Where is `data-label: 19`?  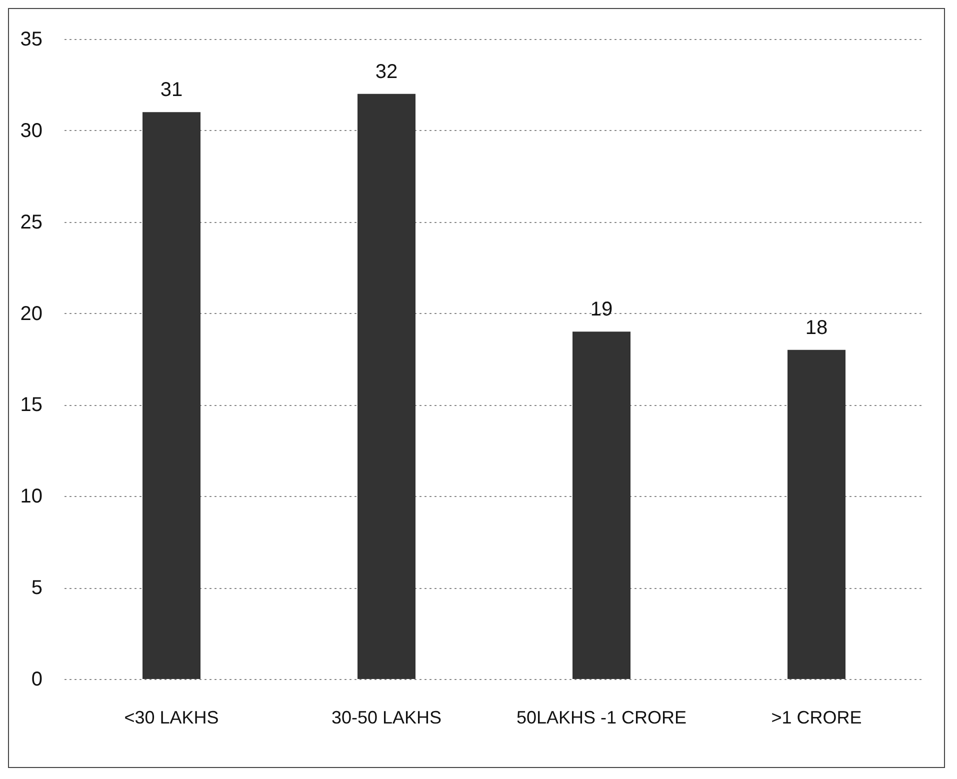
data-label: 19 is located at coordinates (601, 309).